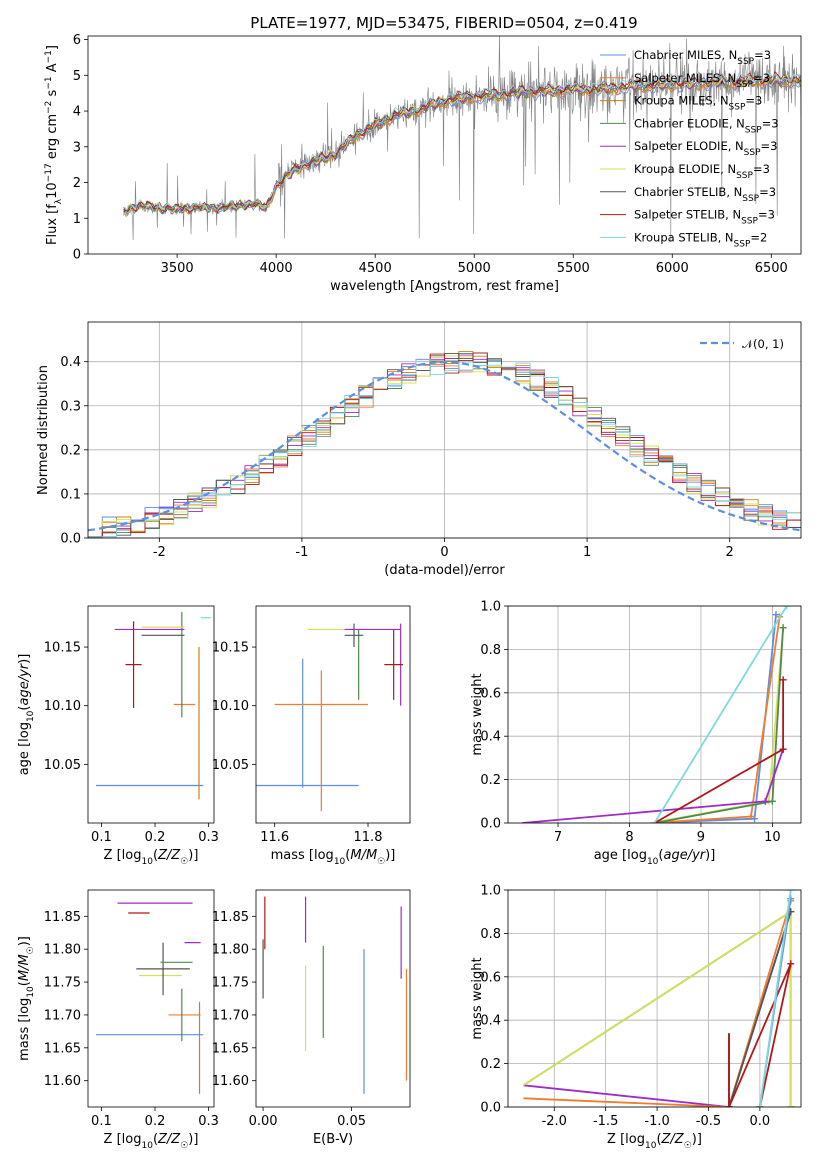 The height and width of the screenshot is (1170, 819). I want to click on label-part: Salpeter ELODIE, N, so click(689, 146).